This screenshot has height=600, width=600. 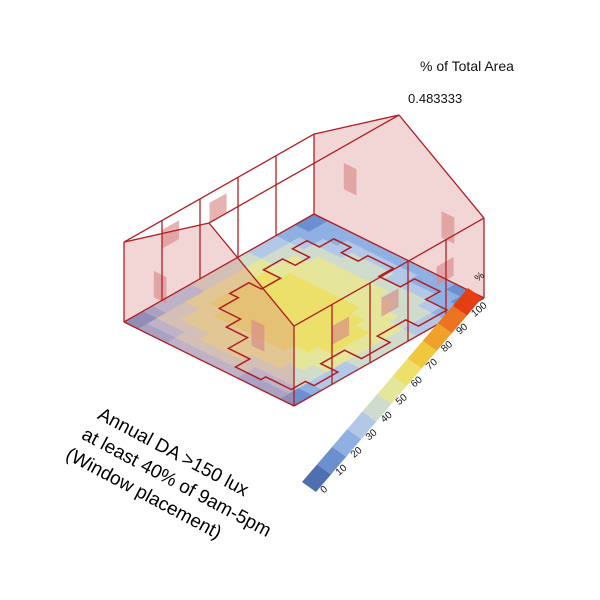 I want to click on area-value: 0.483333, so click(x=435, y=98).